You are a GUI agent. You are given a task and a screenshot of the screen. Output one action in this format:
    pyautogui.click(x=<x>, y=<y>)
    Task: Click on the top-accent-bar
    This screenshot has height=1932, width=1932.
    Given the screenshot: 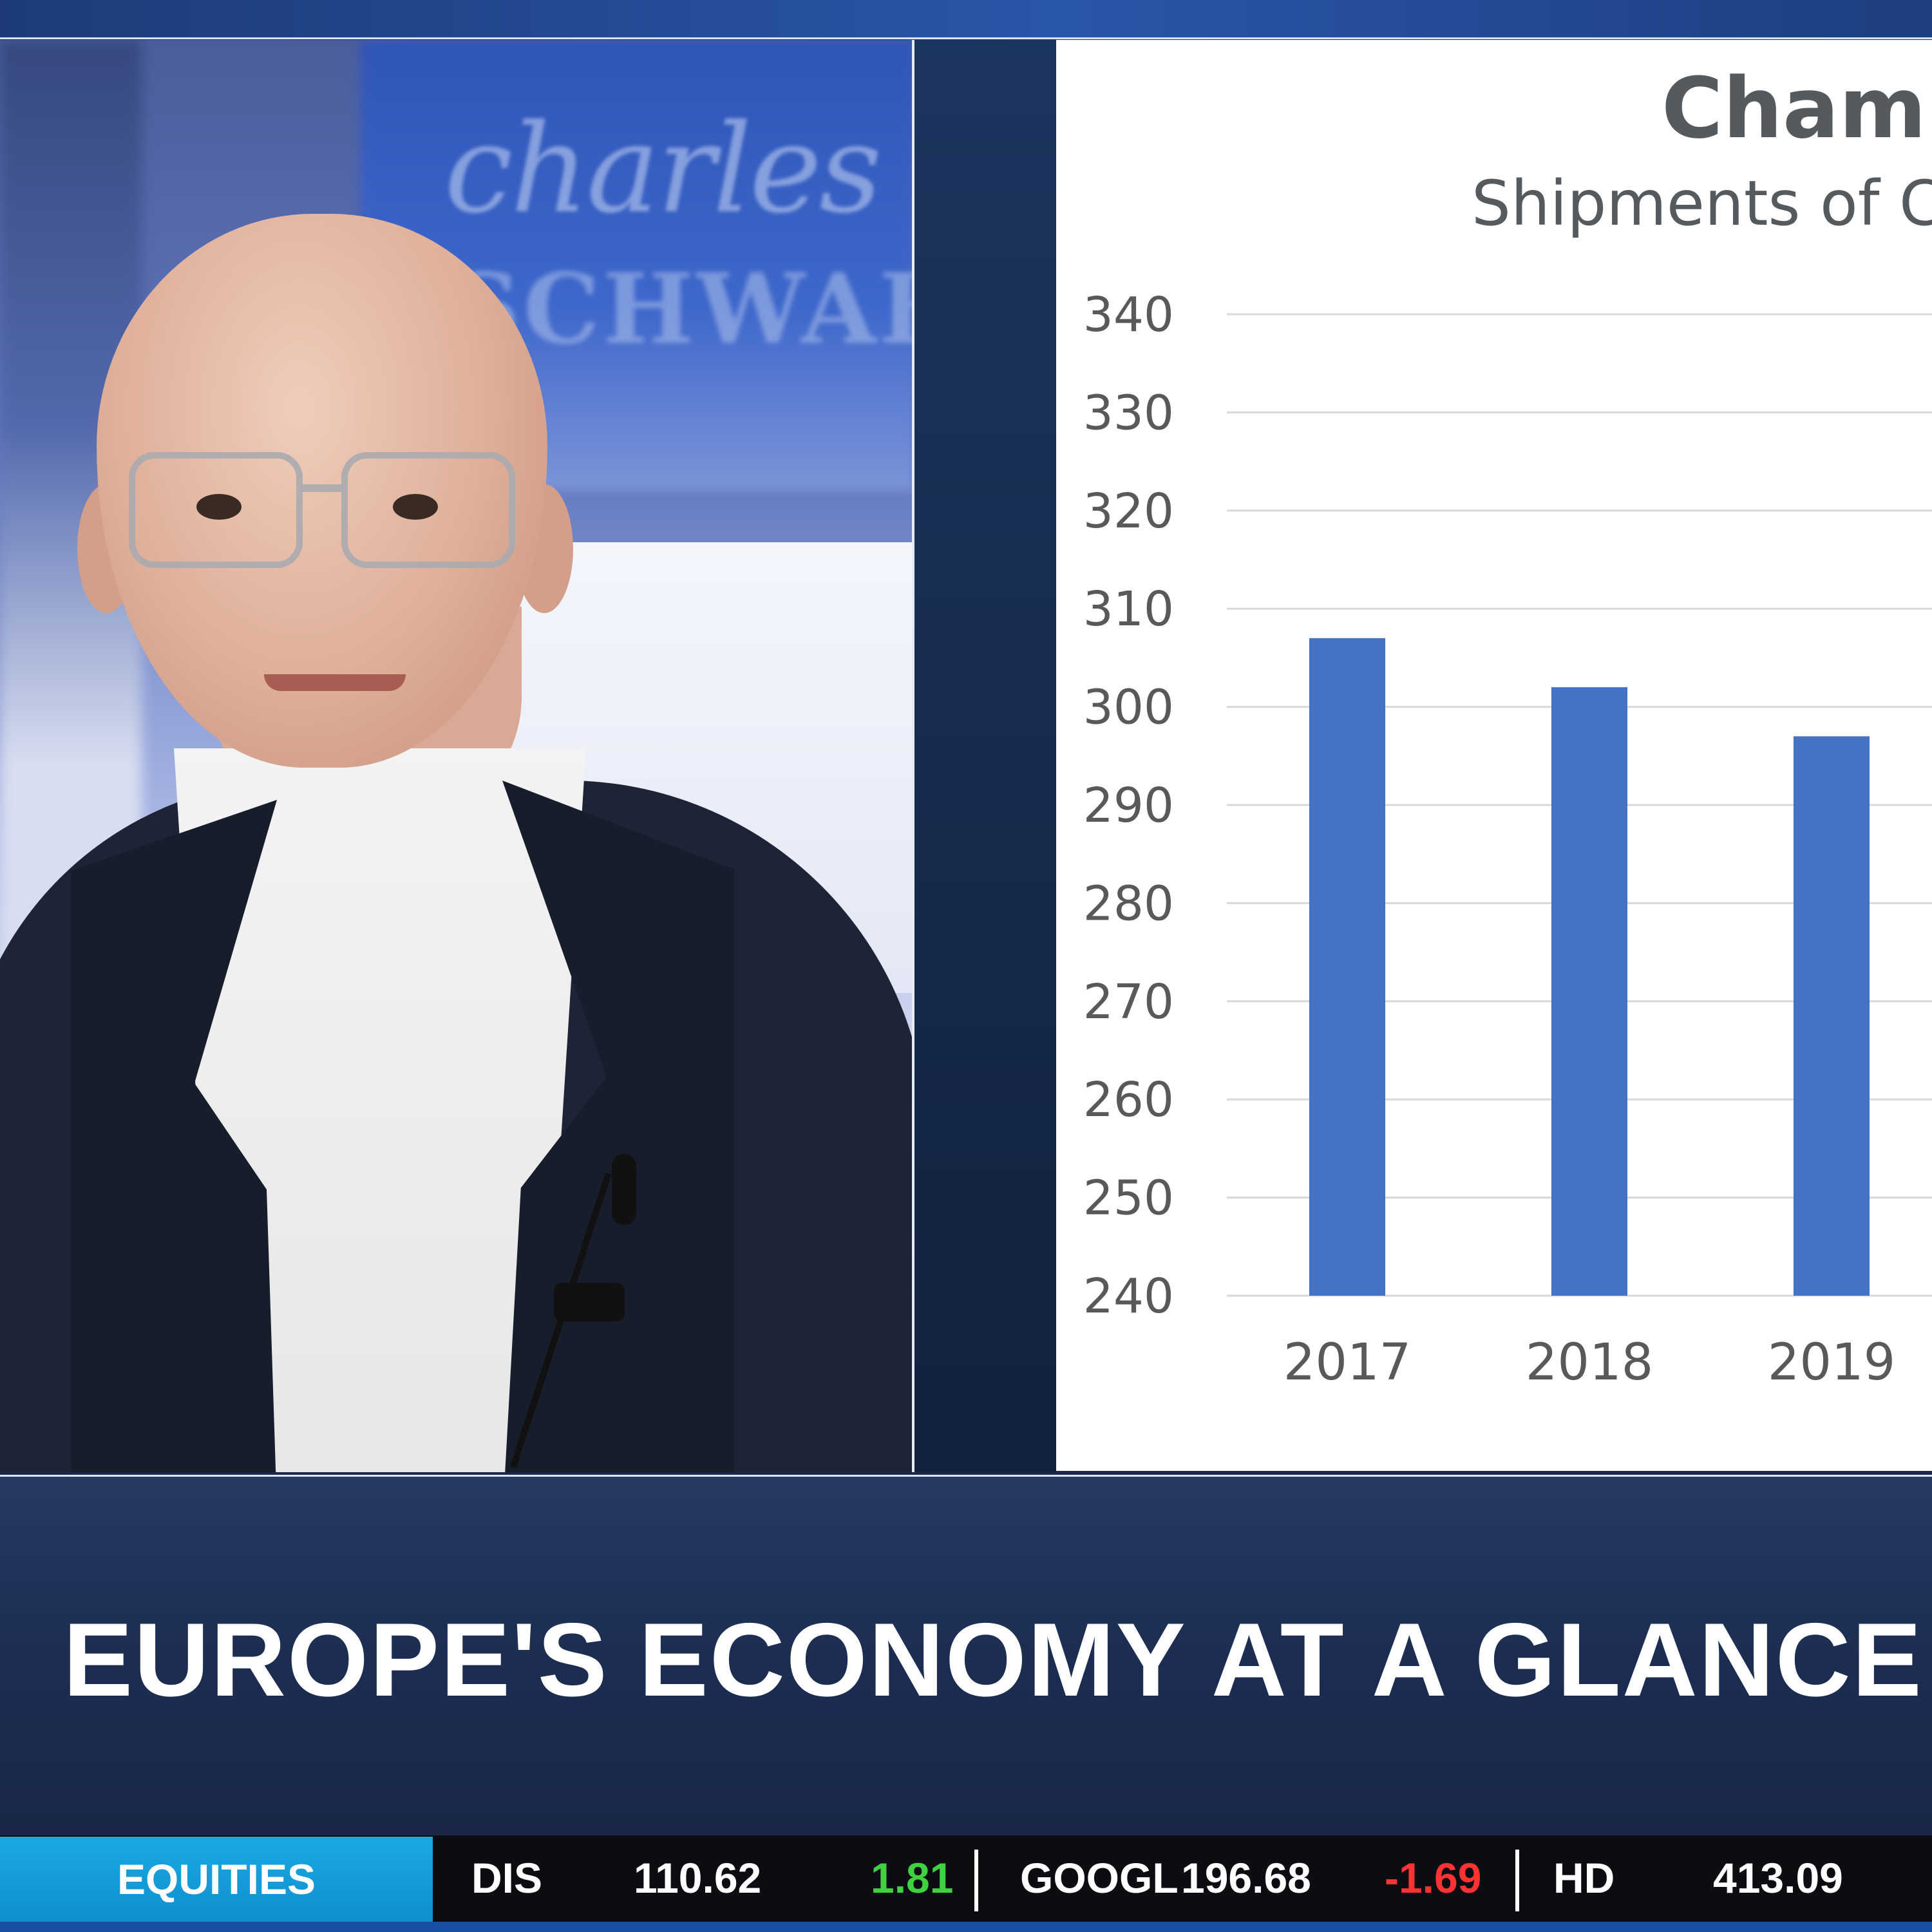 What is the action you would take?
    pyautogui.click(x=966, y=19)
    